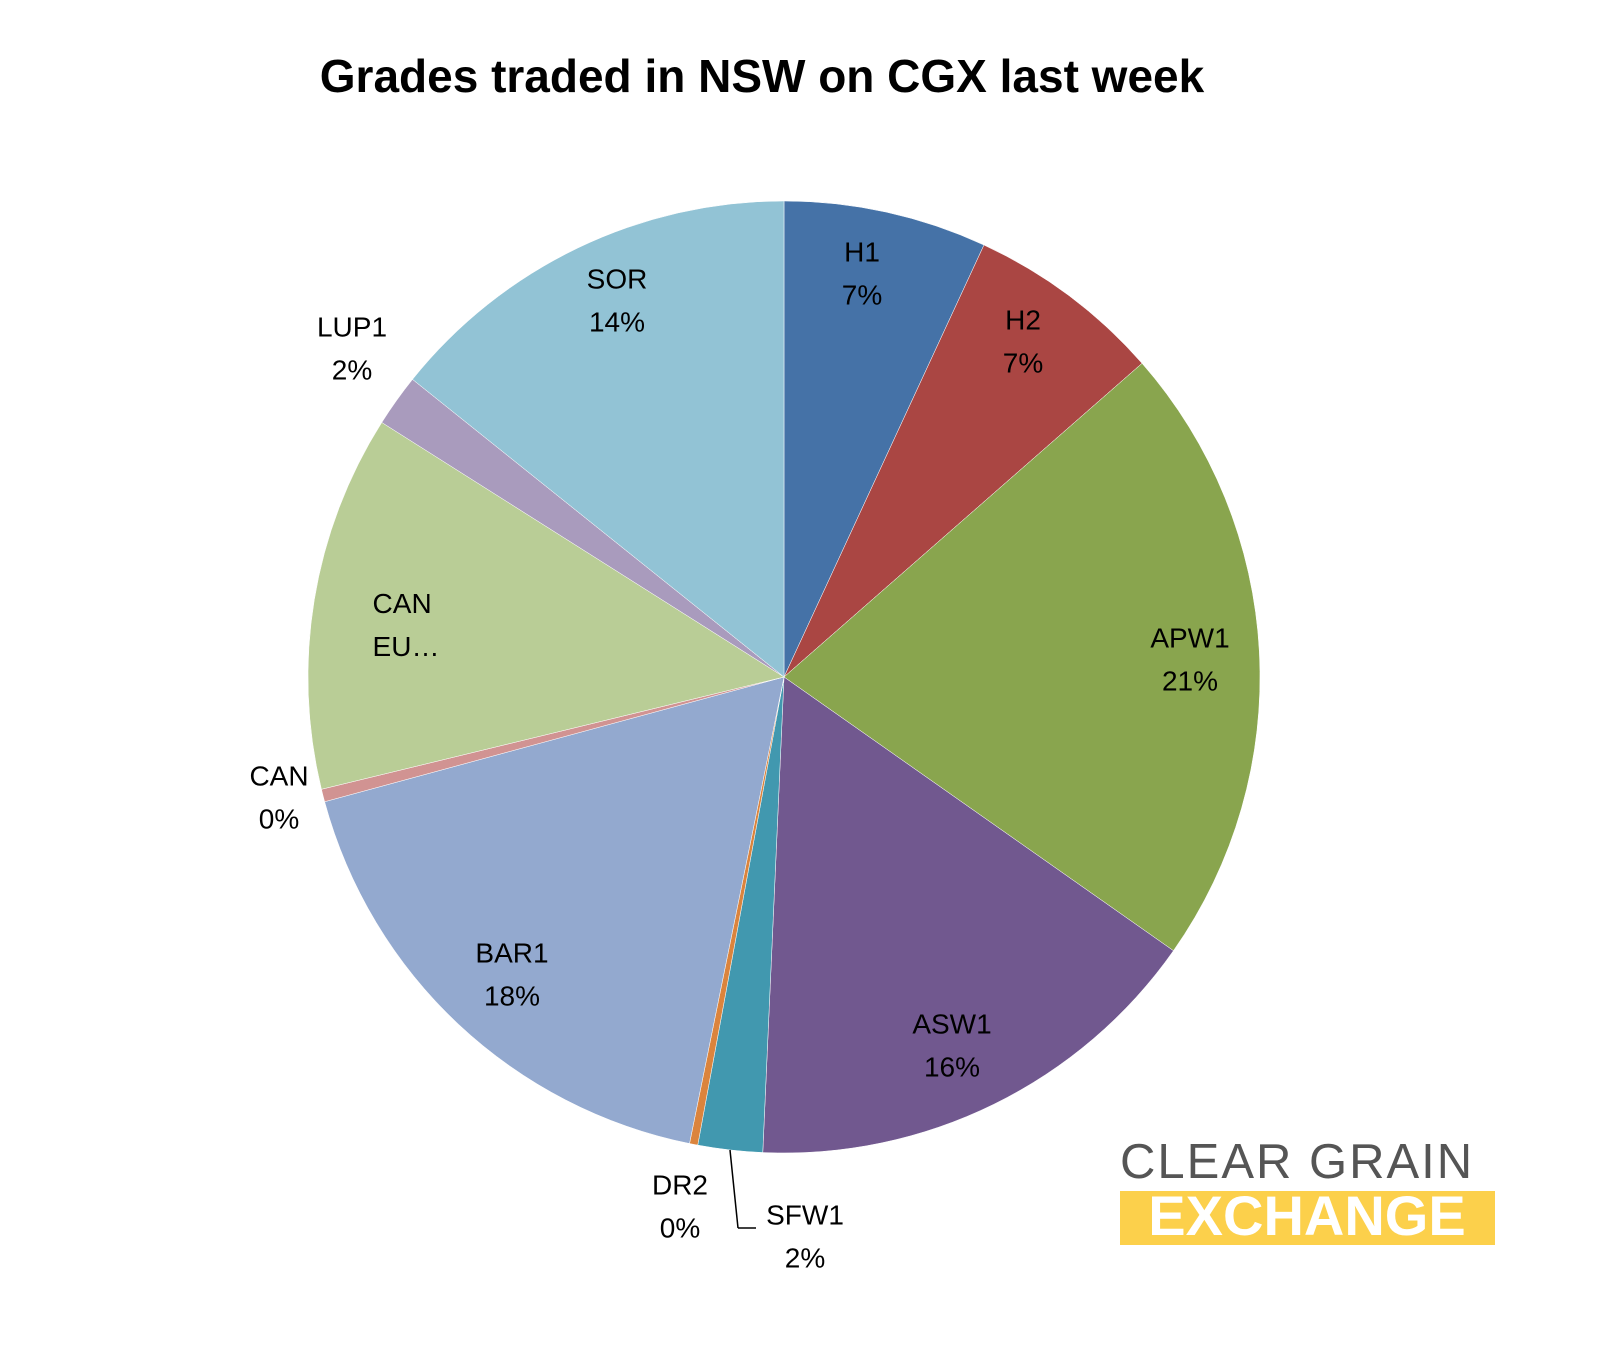 The image size is (1609, 1351). I want to click on value-label: 18%, so click(512, 995).